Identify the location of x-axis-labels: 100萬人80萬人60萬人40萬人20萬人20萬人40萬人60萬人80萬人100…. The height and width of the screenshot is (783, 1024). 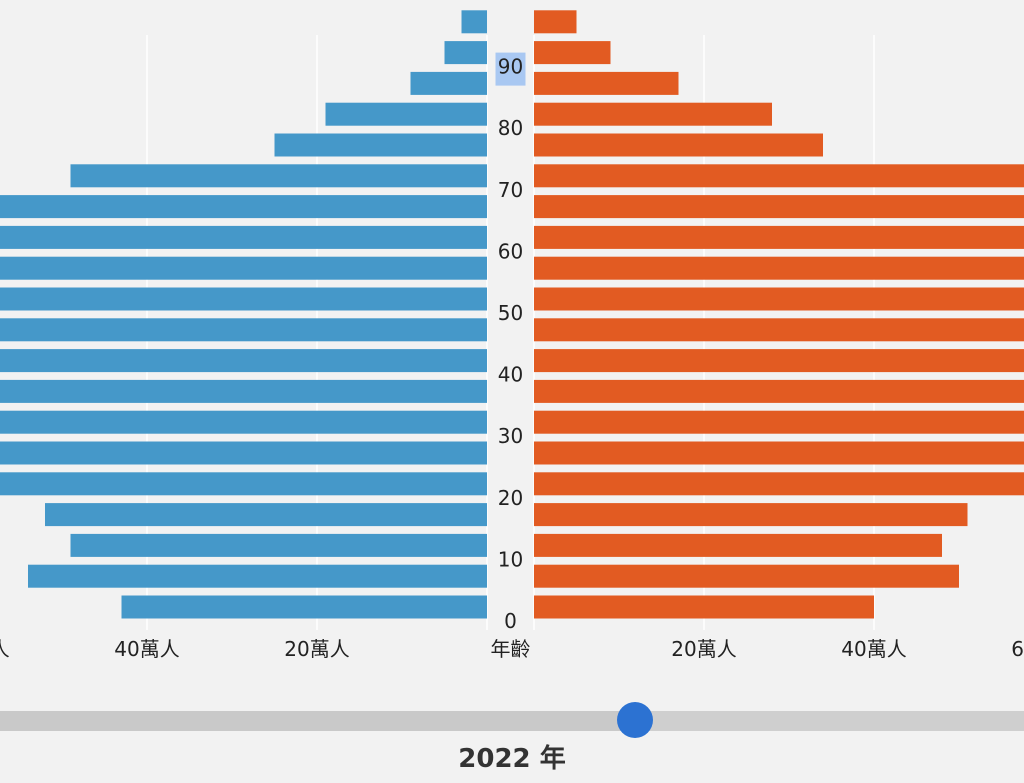
(512, 649).